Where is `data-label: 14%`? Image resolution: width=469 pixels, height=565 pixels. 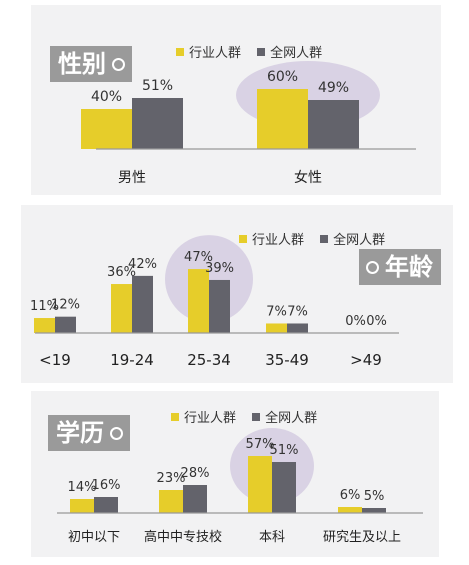
data-label: 14% is located at coordinates (82, 487).